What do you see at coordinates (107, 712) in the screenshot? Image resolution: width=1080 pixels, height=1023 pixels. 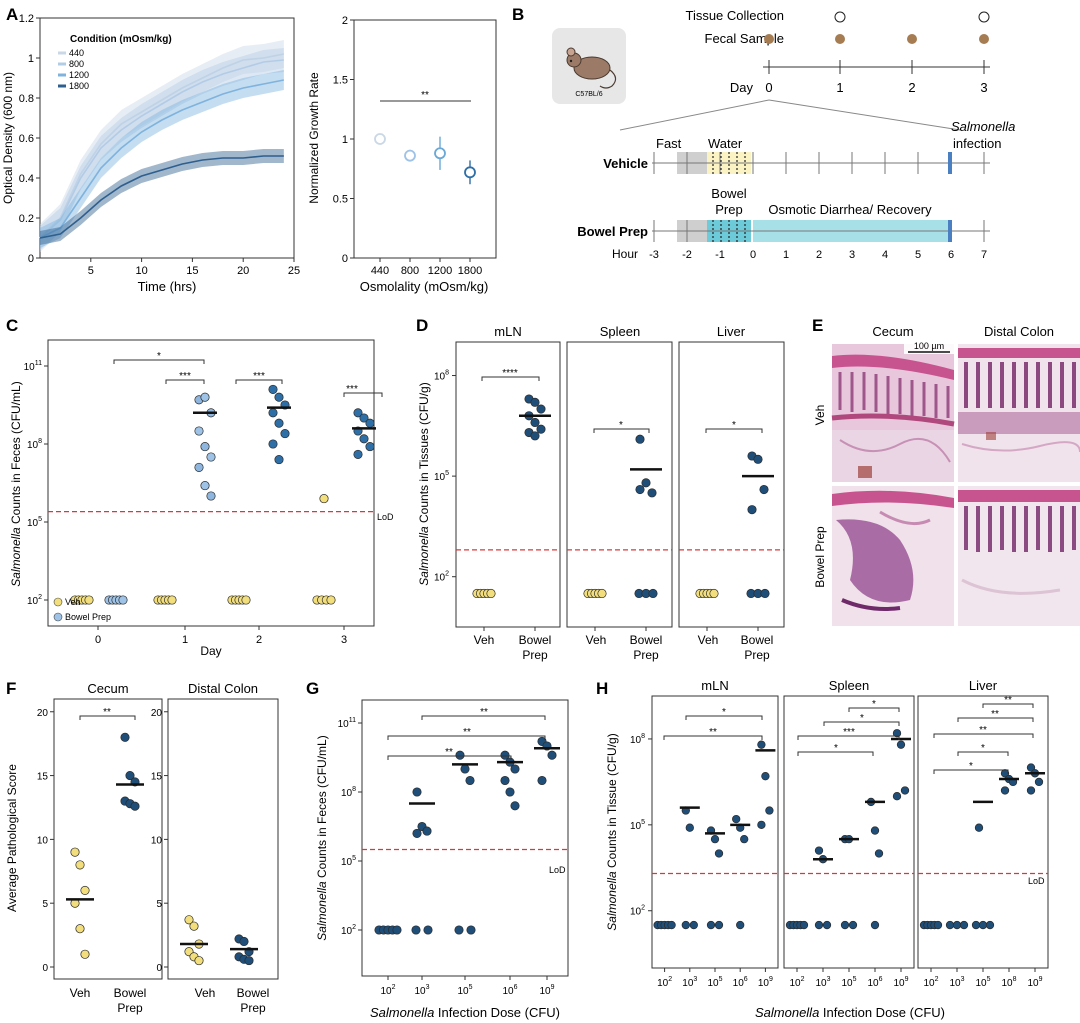 I see `f-sig-label: **` at bounding box center [107, 712].